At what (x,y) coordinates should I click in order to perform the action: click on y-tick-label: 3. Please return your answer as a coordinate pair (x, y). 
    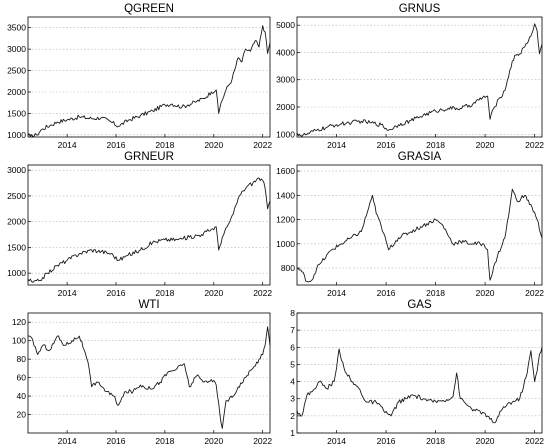
    Looking at the image, I should click on (292, 399).